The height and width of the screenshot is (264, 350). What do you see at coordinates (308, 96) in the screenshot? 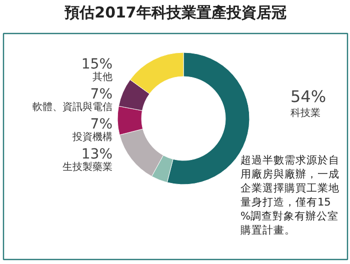
I see `data-label: 54%` at bounding box center [308, 96].